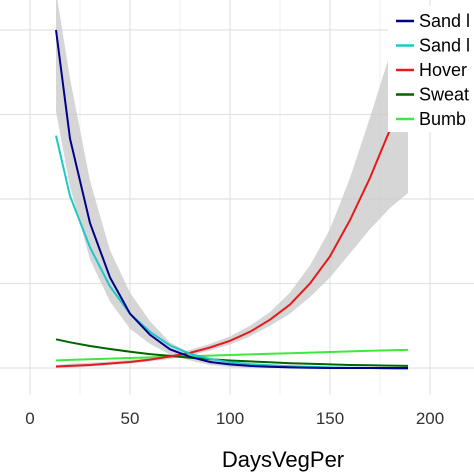 The width and height of the screenshot is (474, 474). Describe the element at coordinates (443, 70) in the screenshot. I see `legend-label: Hover` at that location.